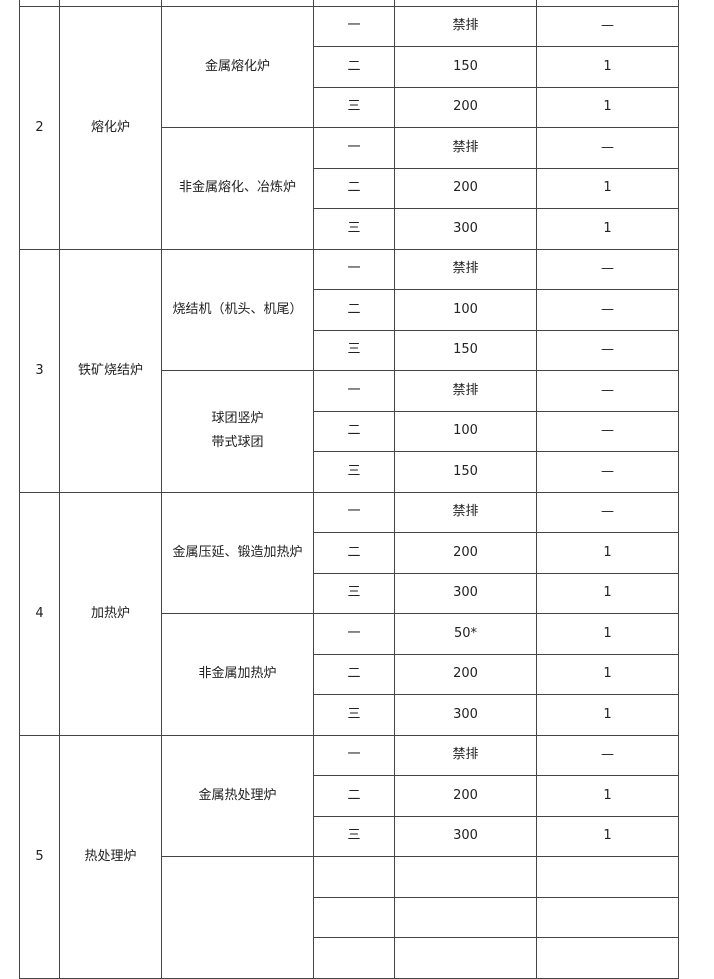  What do you see at coordinates (39, 856) in the screenshot?
I see `group-number: 5` at bounding box center [39, 856].